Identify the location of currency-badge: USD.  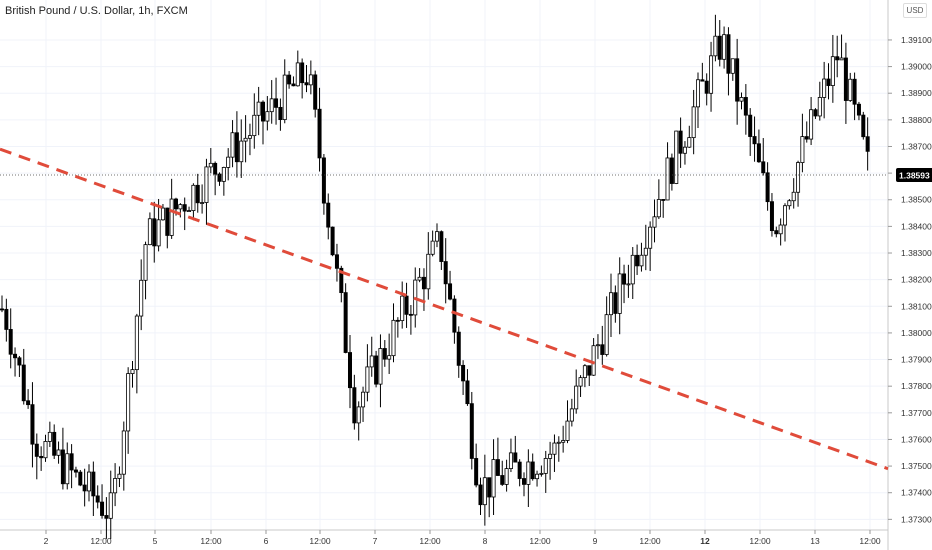
(915, 10).